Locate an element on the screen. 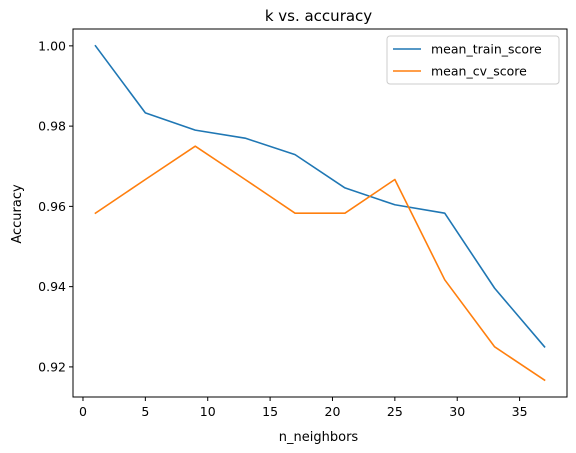 The height and width of the screenshot is (453, 576). x-tick-label: 10 is located at coordinates (208, 411).